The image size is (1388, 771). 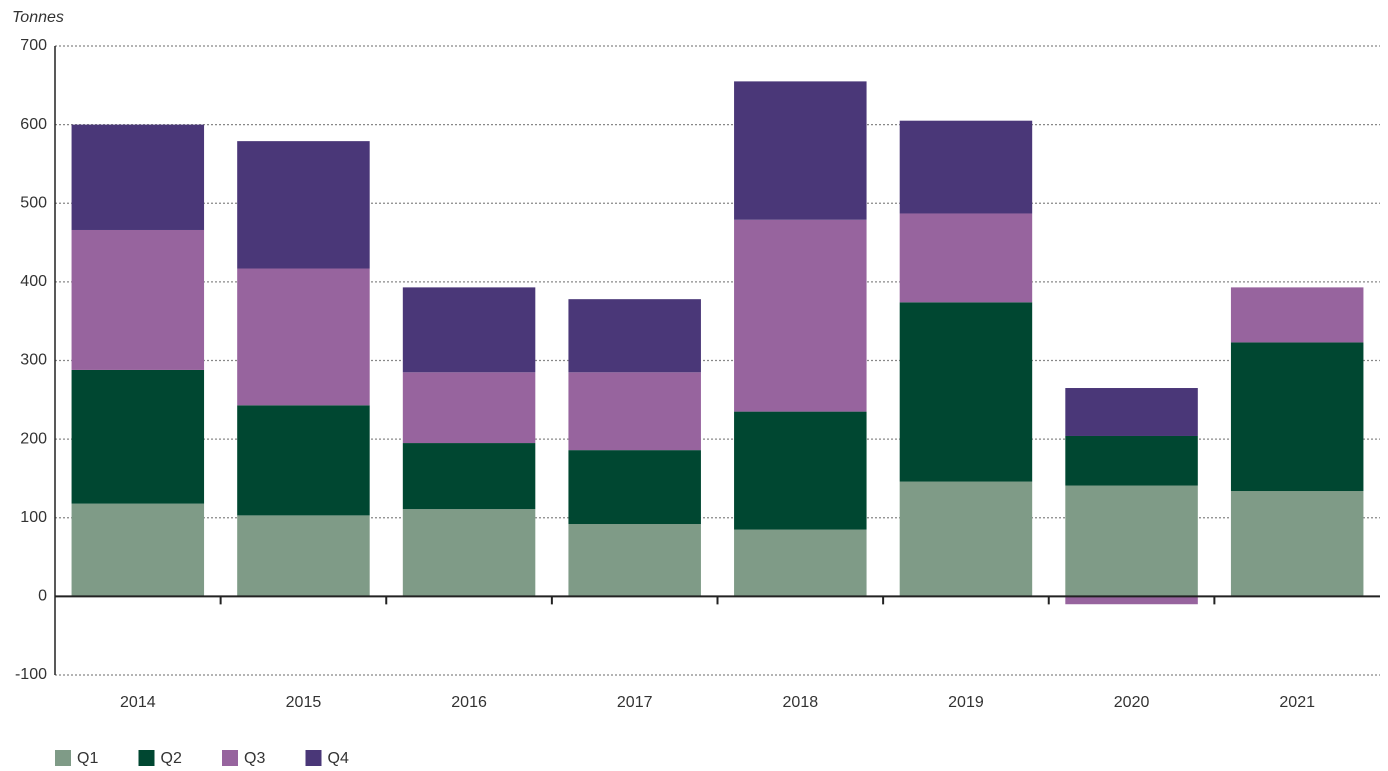 I want to click on y-tick-label: 700, so click(x=33, y=45).